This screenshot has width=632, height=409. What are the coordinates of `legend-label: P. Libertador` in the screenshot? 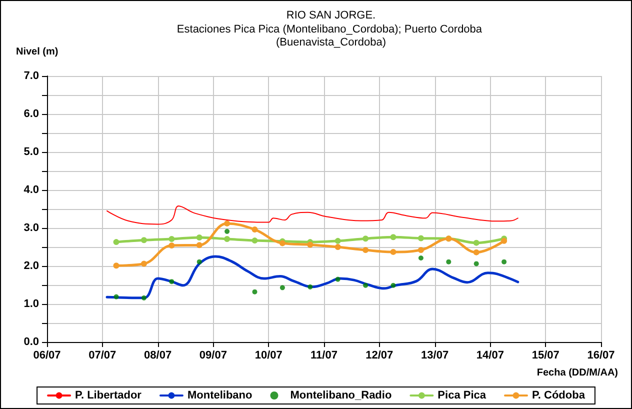 It's located at (108, 396).